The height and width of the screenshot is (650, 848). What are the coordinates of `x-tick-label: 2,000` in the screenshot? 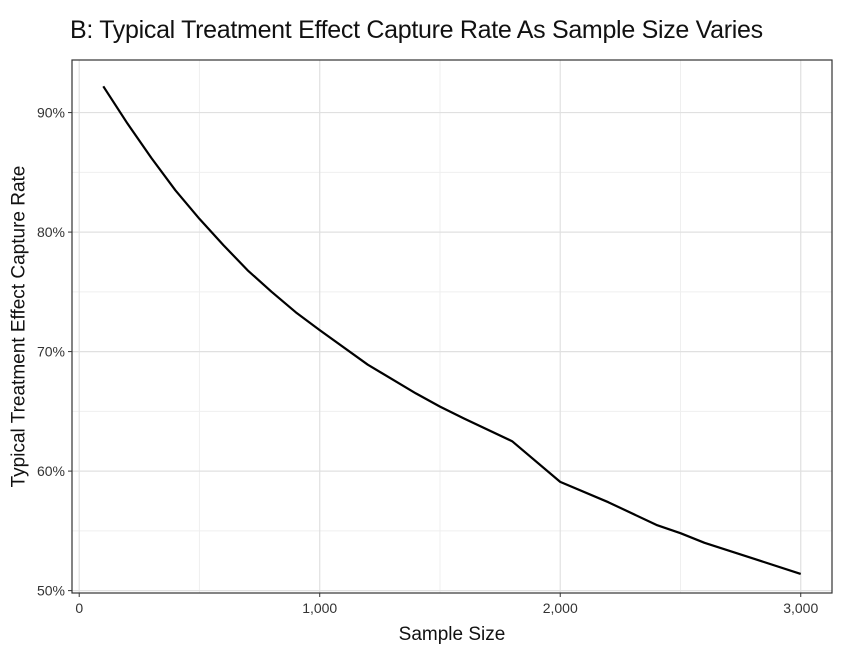 It's located at (560, 608).